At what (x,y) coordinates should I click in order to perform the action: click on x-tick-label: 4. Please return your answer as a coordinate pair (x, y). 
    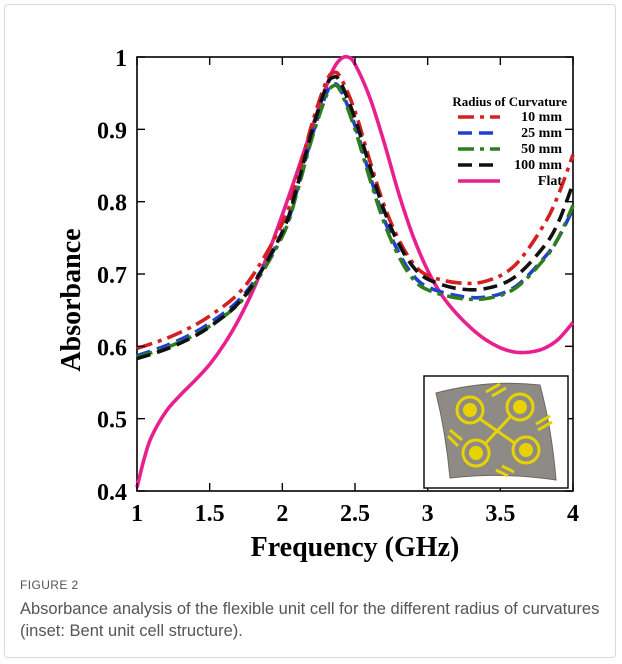
    Looking at the image, I should click on (573, 514).